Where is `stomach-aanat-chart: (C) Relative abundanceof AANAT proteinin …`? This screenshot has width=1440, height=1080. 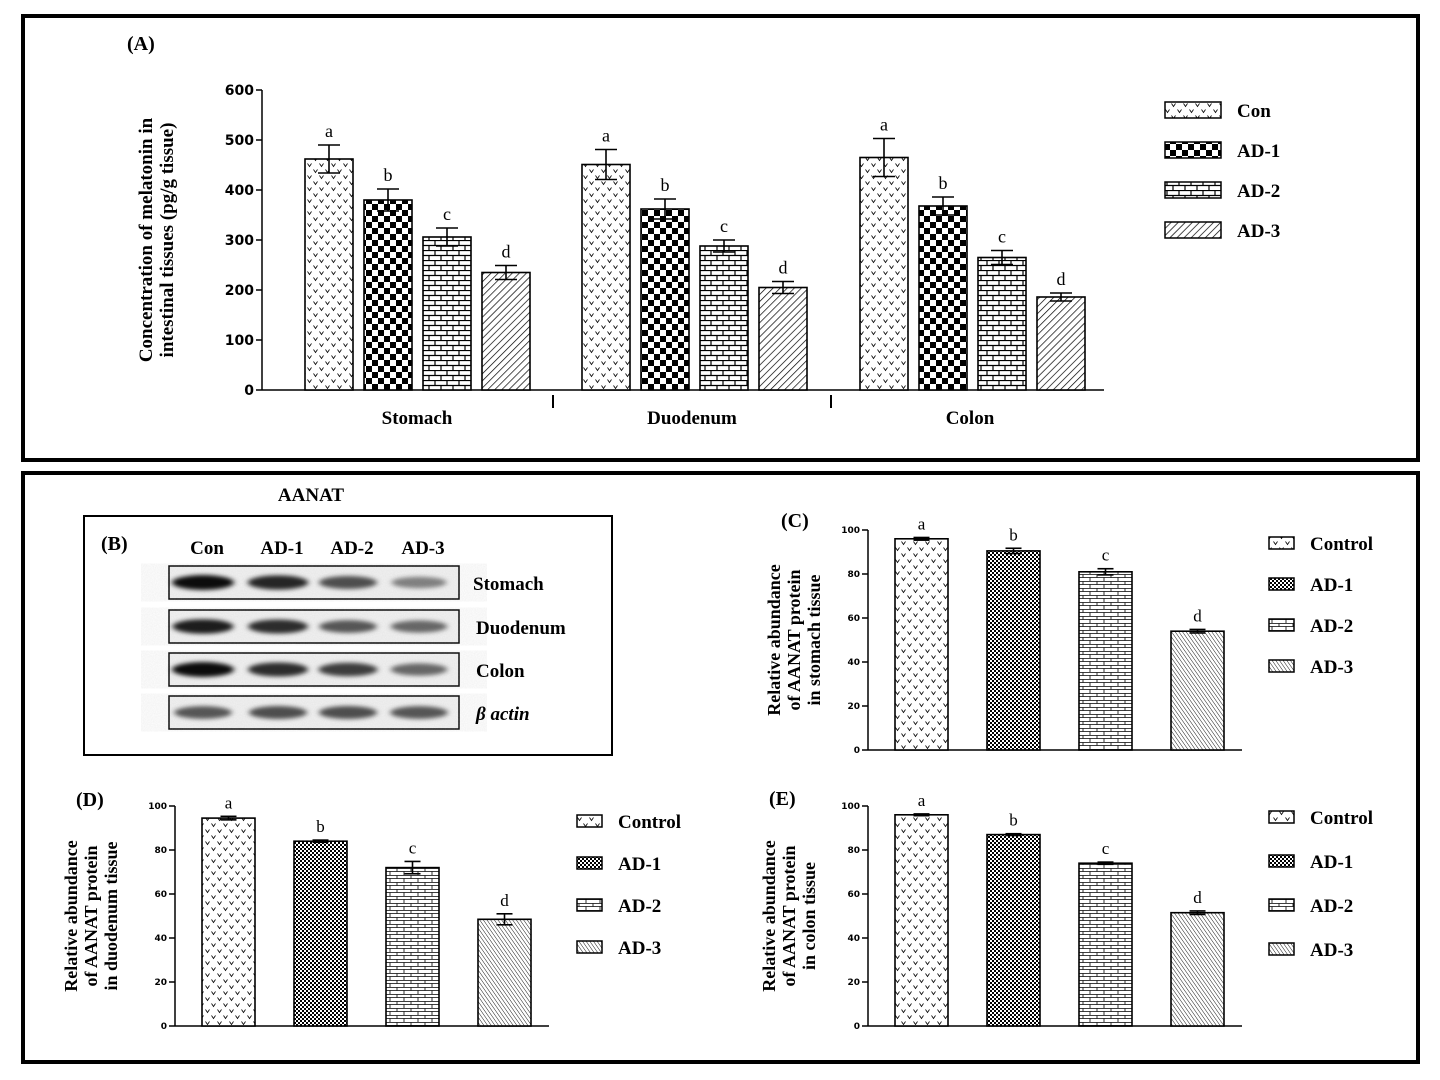 stomach-aanat-chart: (C) Relative abundanceof AANAT proteinin … is located at coordinates (1068, 633).